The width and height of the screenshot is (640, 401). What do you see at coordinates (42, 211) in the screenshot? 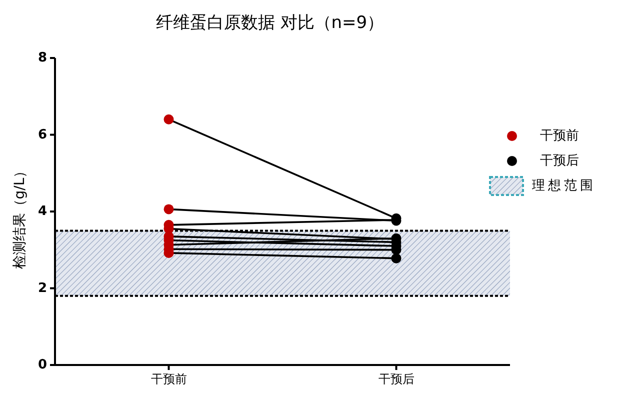
I see `y-tick-label: 4` at bounding box center [42, 211].